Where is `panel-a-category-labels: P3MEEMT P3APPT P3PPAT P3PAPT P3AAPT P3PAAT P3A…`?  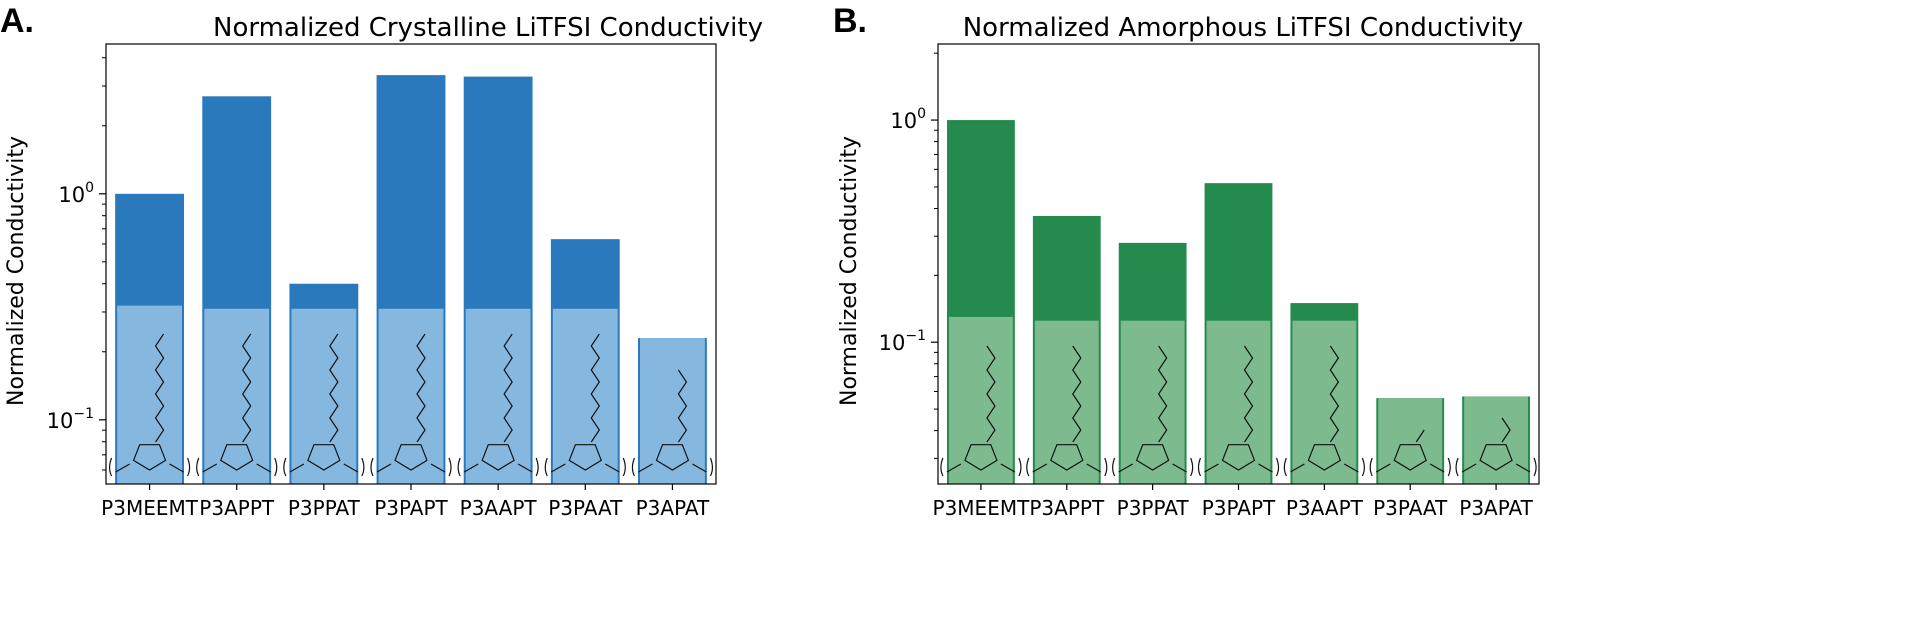
panel-a-category-labels: P3MEEMT P3APPT P3PPAT P3PAPT P3AAPT P3PAAT P3A… is located at coordinates (405, 502).